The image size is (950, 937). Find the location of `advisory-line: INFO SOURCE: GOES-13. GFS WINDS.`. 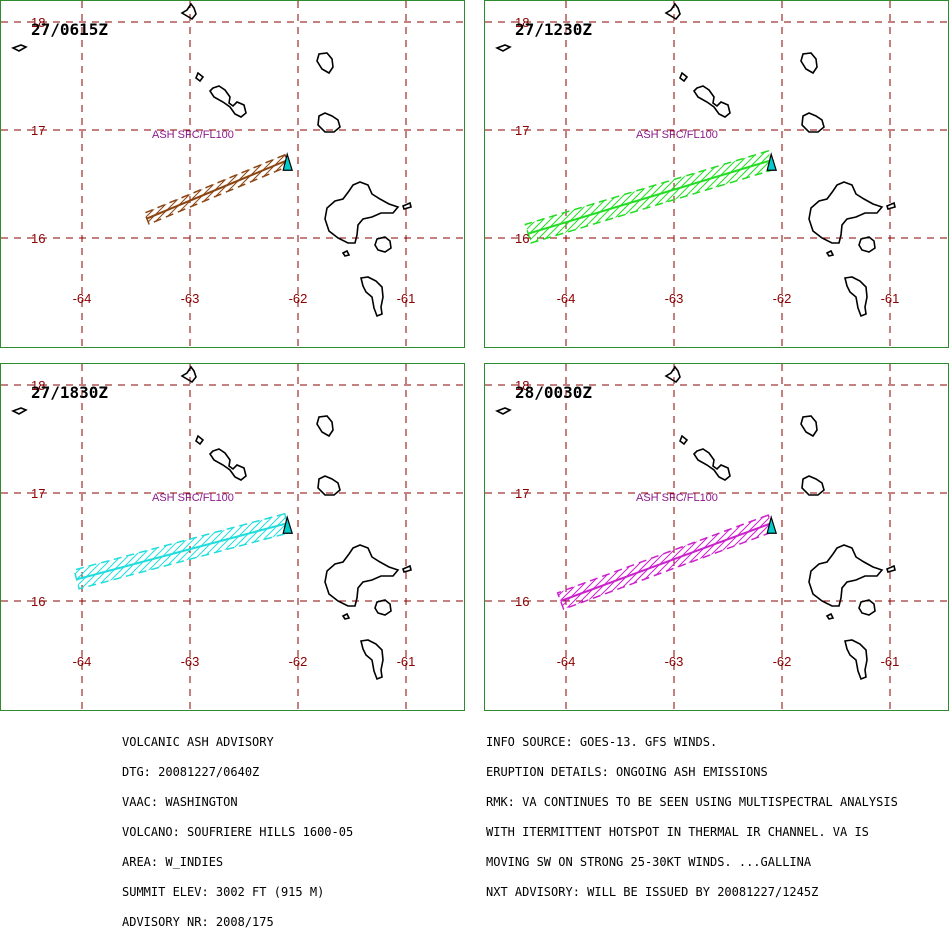

advisory-line: INFO SOURCE: GOES-13. GFS WINDS. is located at coordinates (602, 742).